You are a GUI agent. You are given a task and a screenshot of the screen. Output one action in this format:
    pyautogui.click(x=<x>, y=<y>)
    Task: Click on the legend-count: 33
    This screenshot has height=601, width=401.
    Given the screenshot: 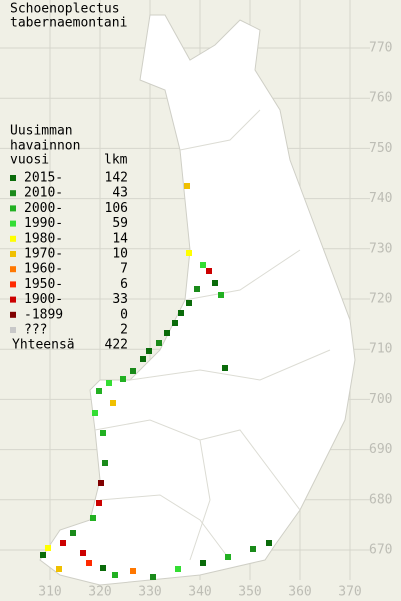 What is the action you would take?
    pyautogui.click(x=120, y=299)
    